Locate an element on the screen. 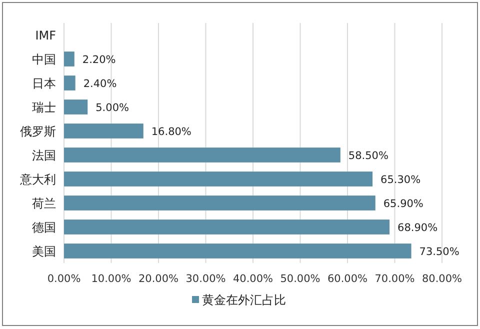  y-tick-label: IMF is located at coordinates (45, 35).